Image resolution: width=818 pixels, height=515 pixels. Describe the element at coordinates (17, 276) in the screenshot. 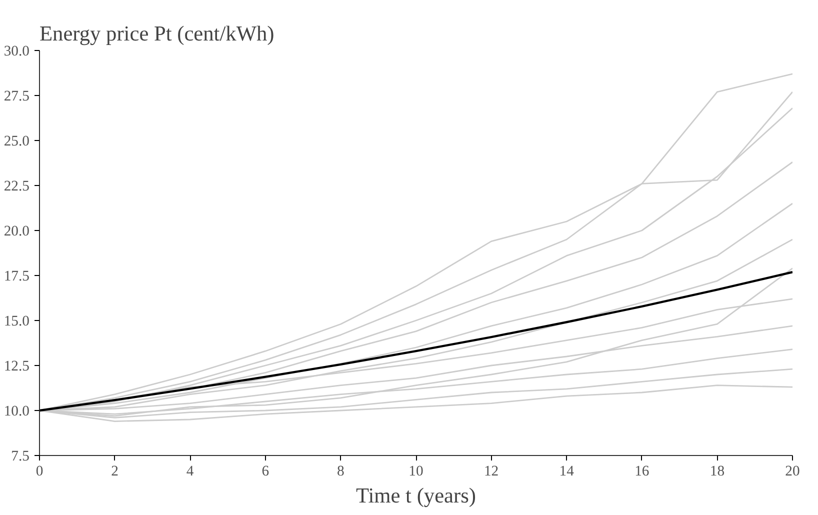

I see `y-tick-label: 17.5` at that location.